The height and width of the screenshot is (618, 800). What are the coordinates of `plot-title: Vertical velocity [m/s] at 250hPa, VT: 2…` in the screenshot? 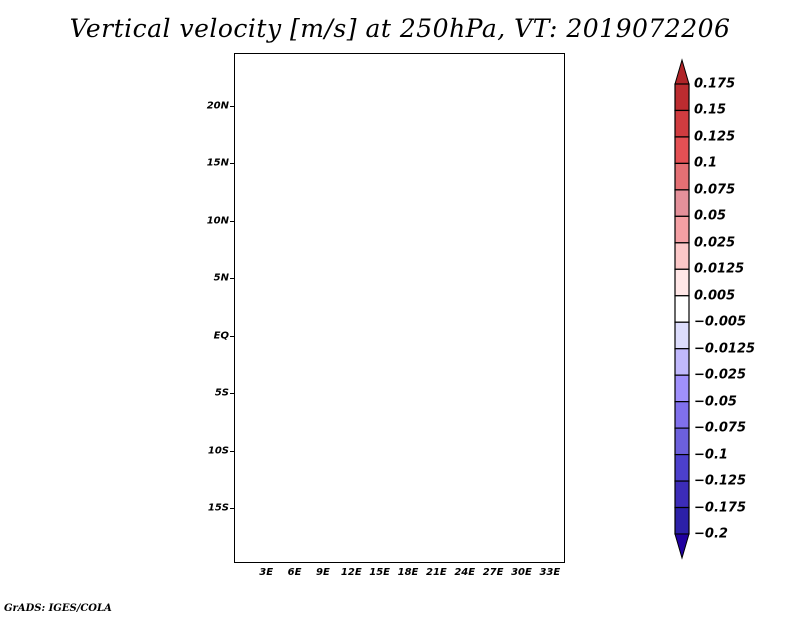 It's located at (400, 28).